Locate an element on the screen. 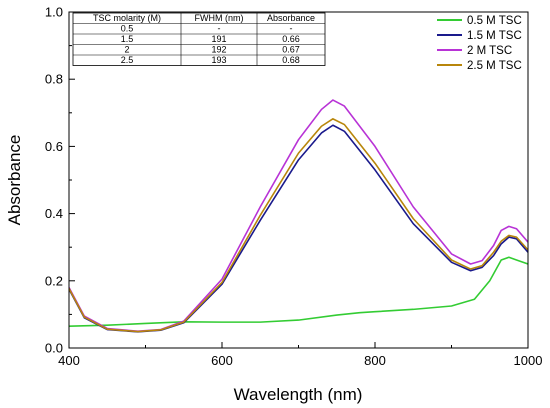  x-tick-label: 600 is located at coordinates (222, 360).